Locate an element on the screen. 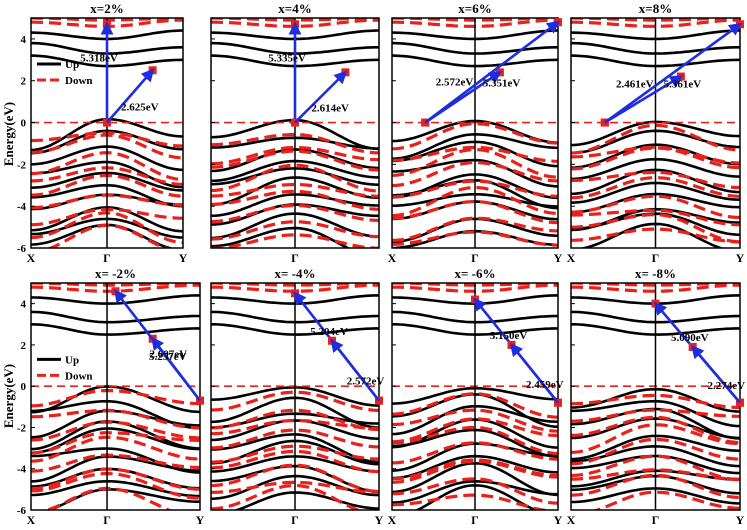 This screenshot has height=530, width=747. panel-title: x=2% is located at coordinates (106, 8).